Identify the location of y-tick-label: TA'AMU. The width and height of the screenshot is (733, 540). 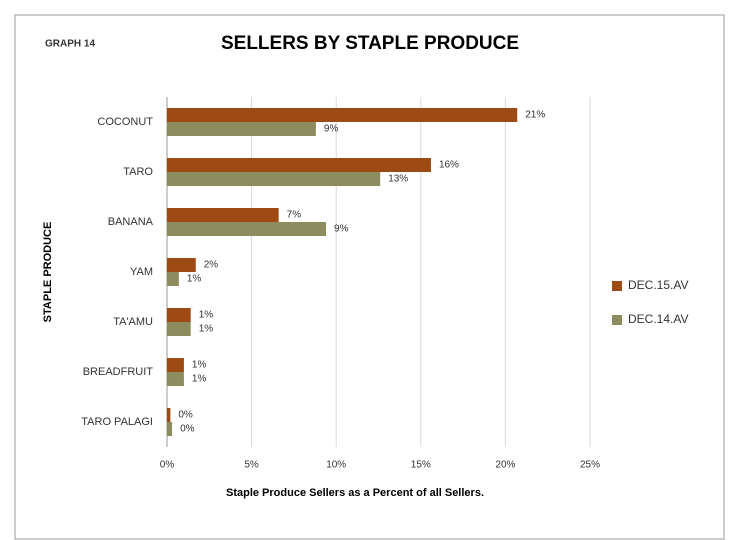
(133, 322).